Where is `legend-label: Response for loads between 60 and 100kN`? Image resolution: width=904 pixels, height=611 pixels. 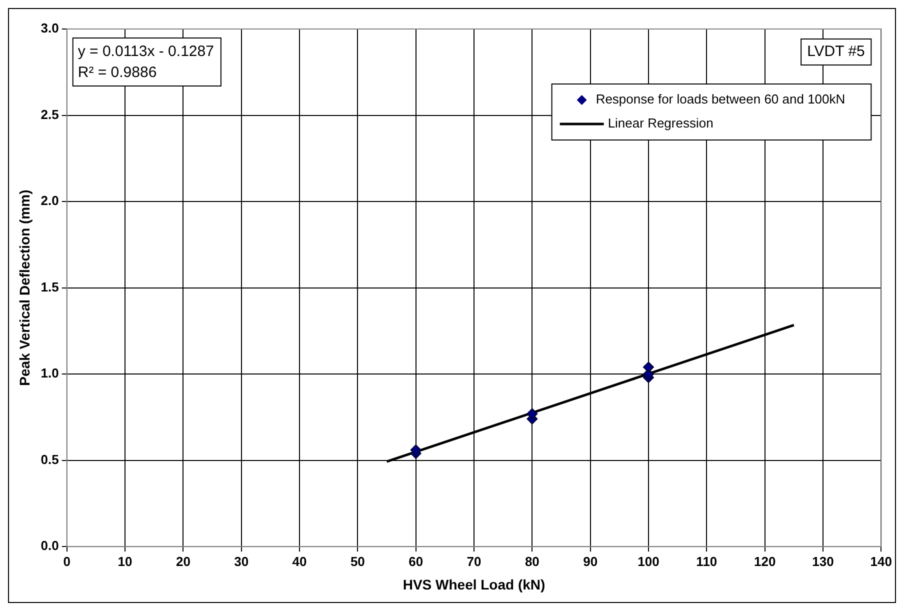
legend-label: Response for loads between 60 and 100kN is located at coordinates (721, 99).